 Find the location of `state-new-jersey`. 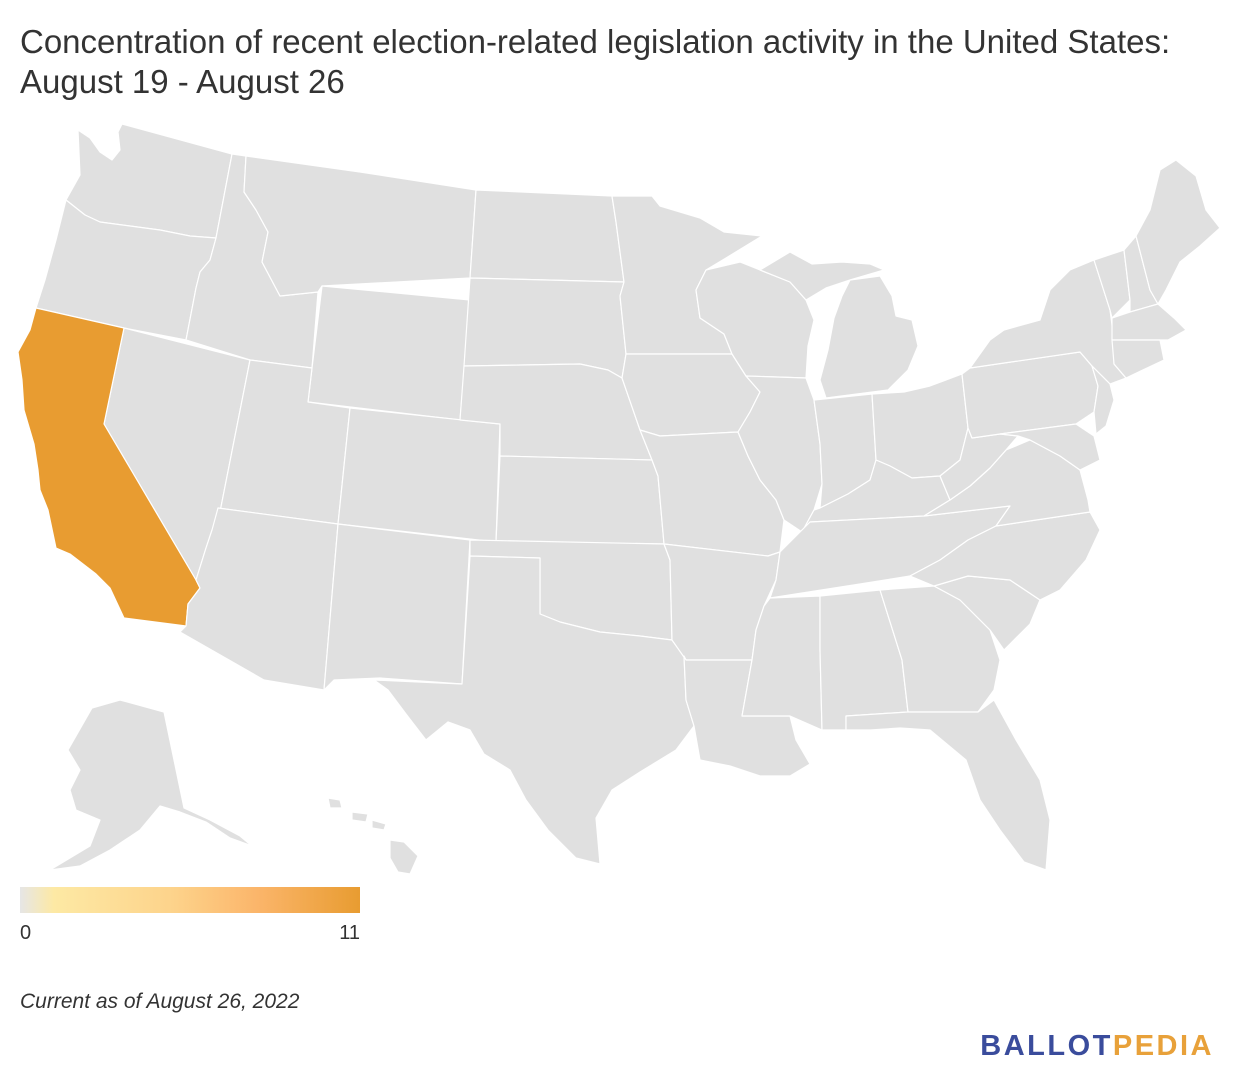

state-new-jersey is located at coordinates (1103, 400).